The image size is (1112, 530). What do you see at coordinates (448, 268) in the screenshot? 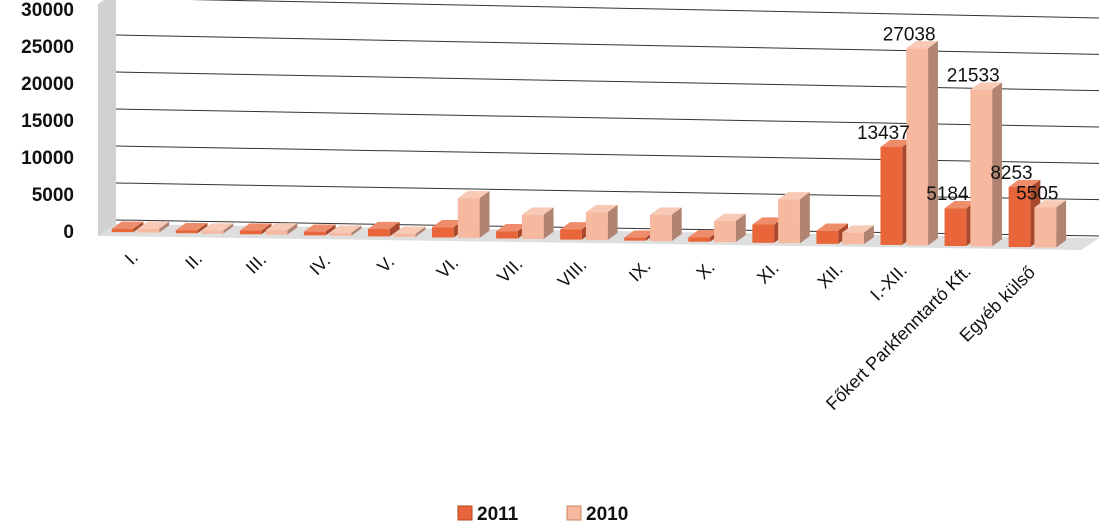
I see `x-tick-label: VI.` at bounding box center [448, 268].